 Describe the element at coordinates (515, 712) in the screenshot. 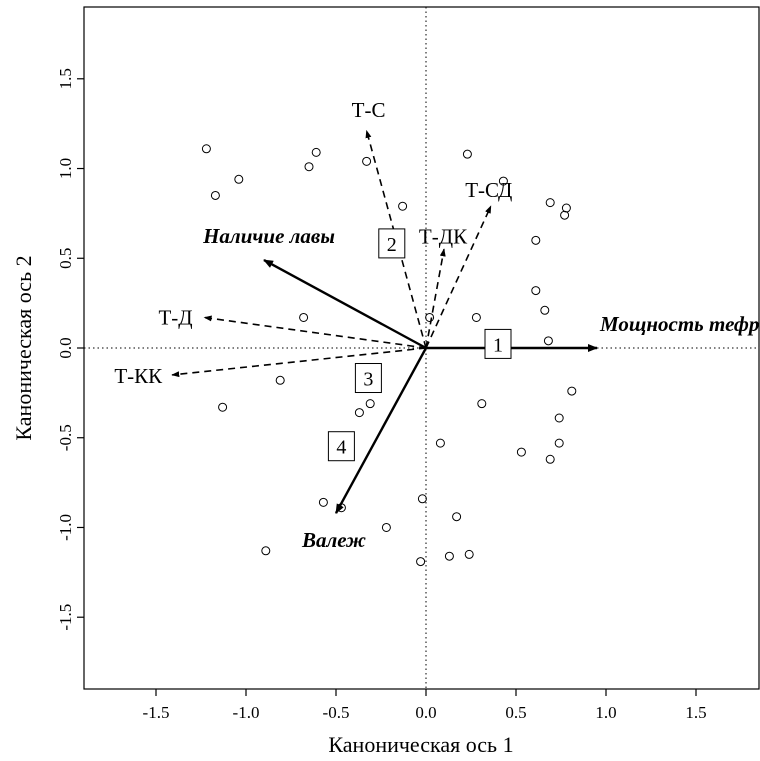

I see `x-tick-label: 0.5` at that location.